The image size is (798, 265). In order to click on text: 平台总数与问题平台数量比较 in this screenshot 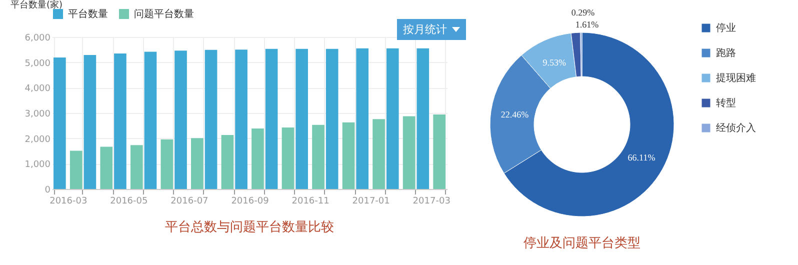, I will do `click(249, 227)`.